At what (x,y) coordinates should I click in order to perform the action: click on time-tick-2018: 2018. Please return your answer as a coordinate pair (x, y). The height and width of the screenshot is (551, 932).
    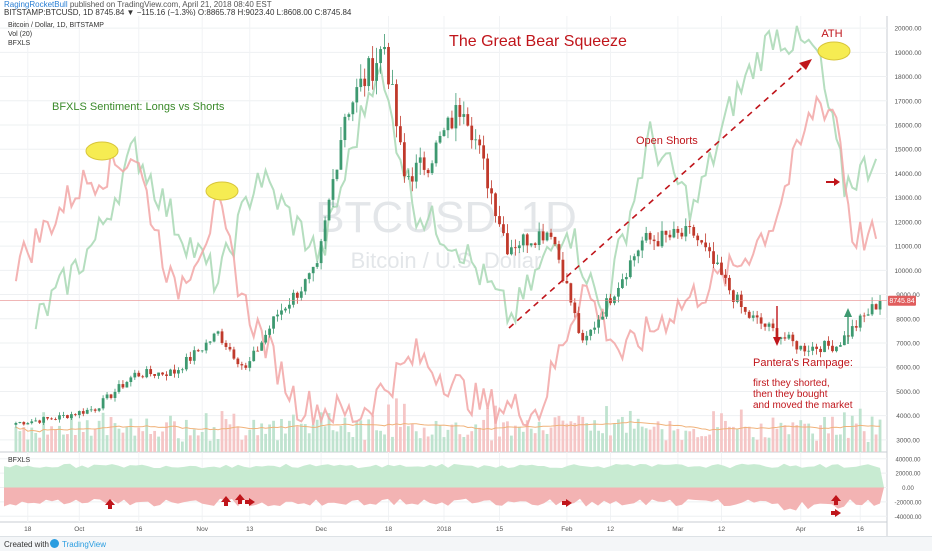
    Looking at the image, I should click on (444, 529).